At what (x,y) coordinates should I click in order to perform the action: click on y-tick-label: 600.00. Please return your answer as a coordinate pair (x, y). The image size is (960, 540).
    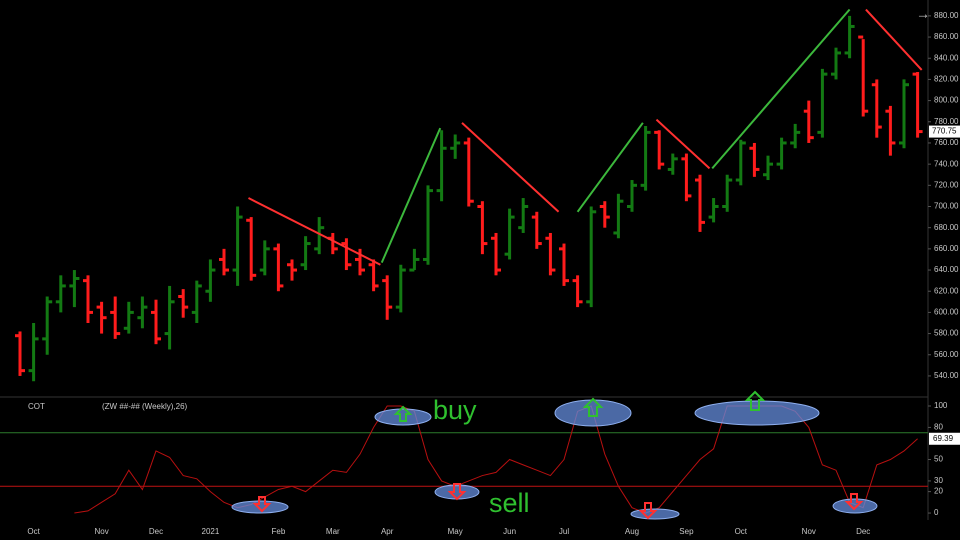
    Looking at the image, I should click on (946, 312).